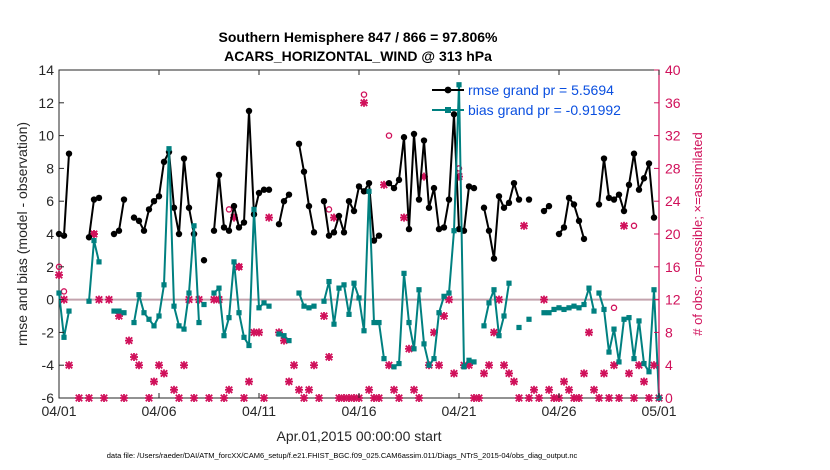 This screenshot has width=830, height=470. What do you see at coordinates (58, 411) in the screenshot?
I see `x-tick-label: 04/01` at bounding box center [58, 411].